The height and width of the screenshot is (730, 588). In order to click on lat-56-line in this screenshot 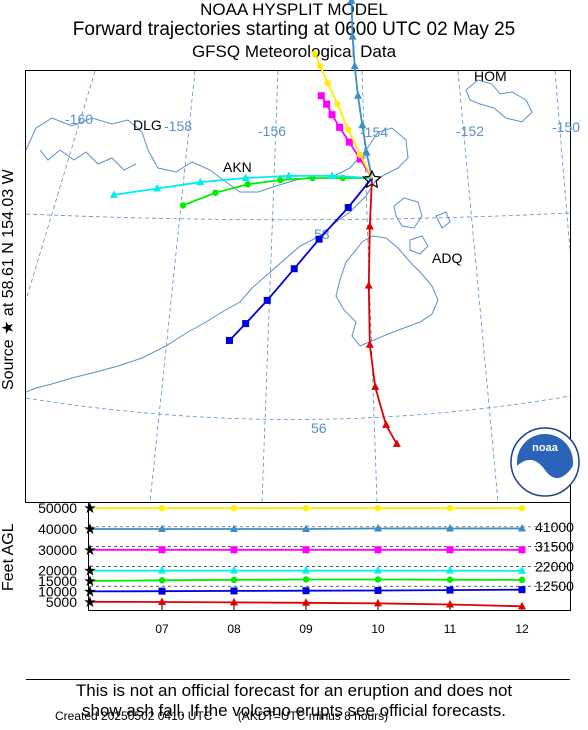, I will do `click(298, 407)`.